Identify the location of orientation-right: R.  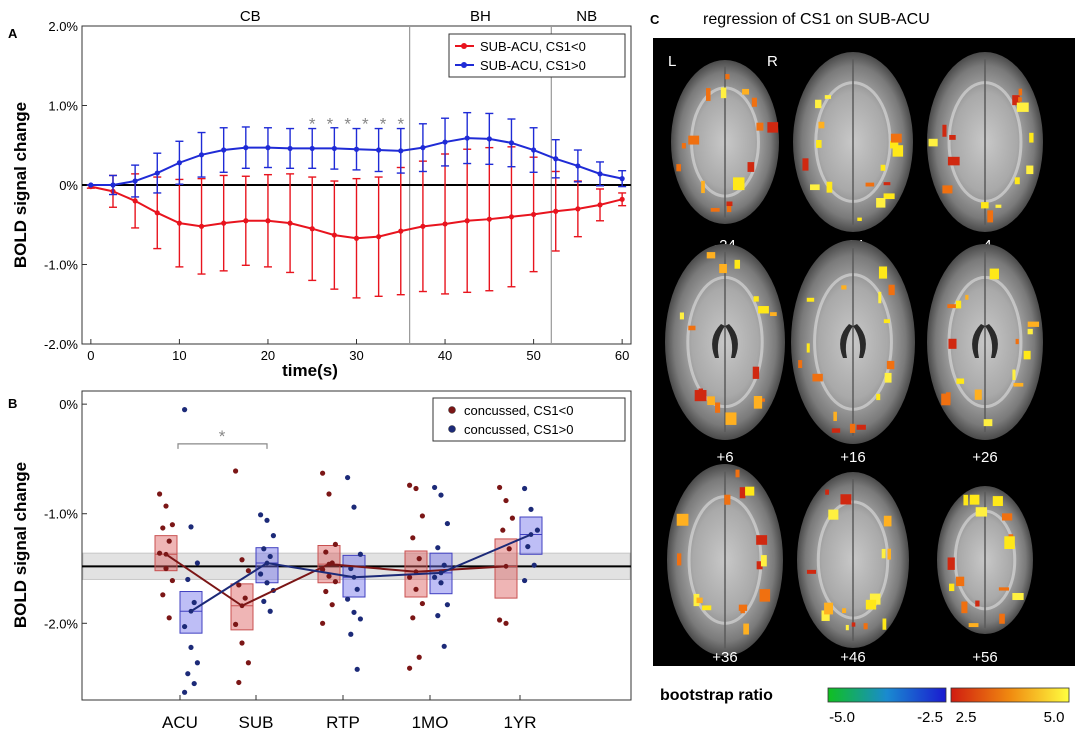
(772, 61).